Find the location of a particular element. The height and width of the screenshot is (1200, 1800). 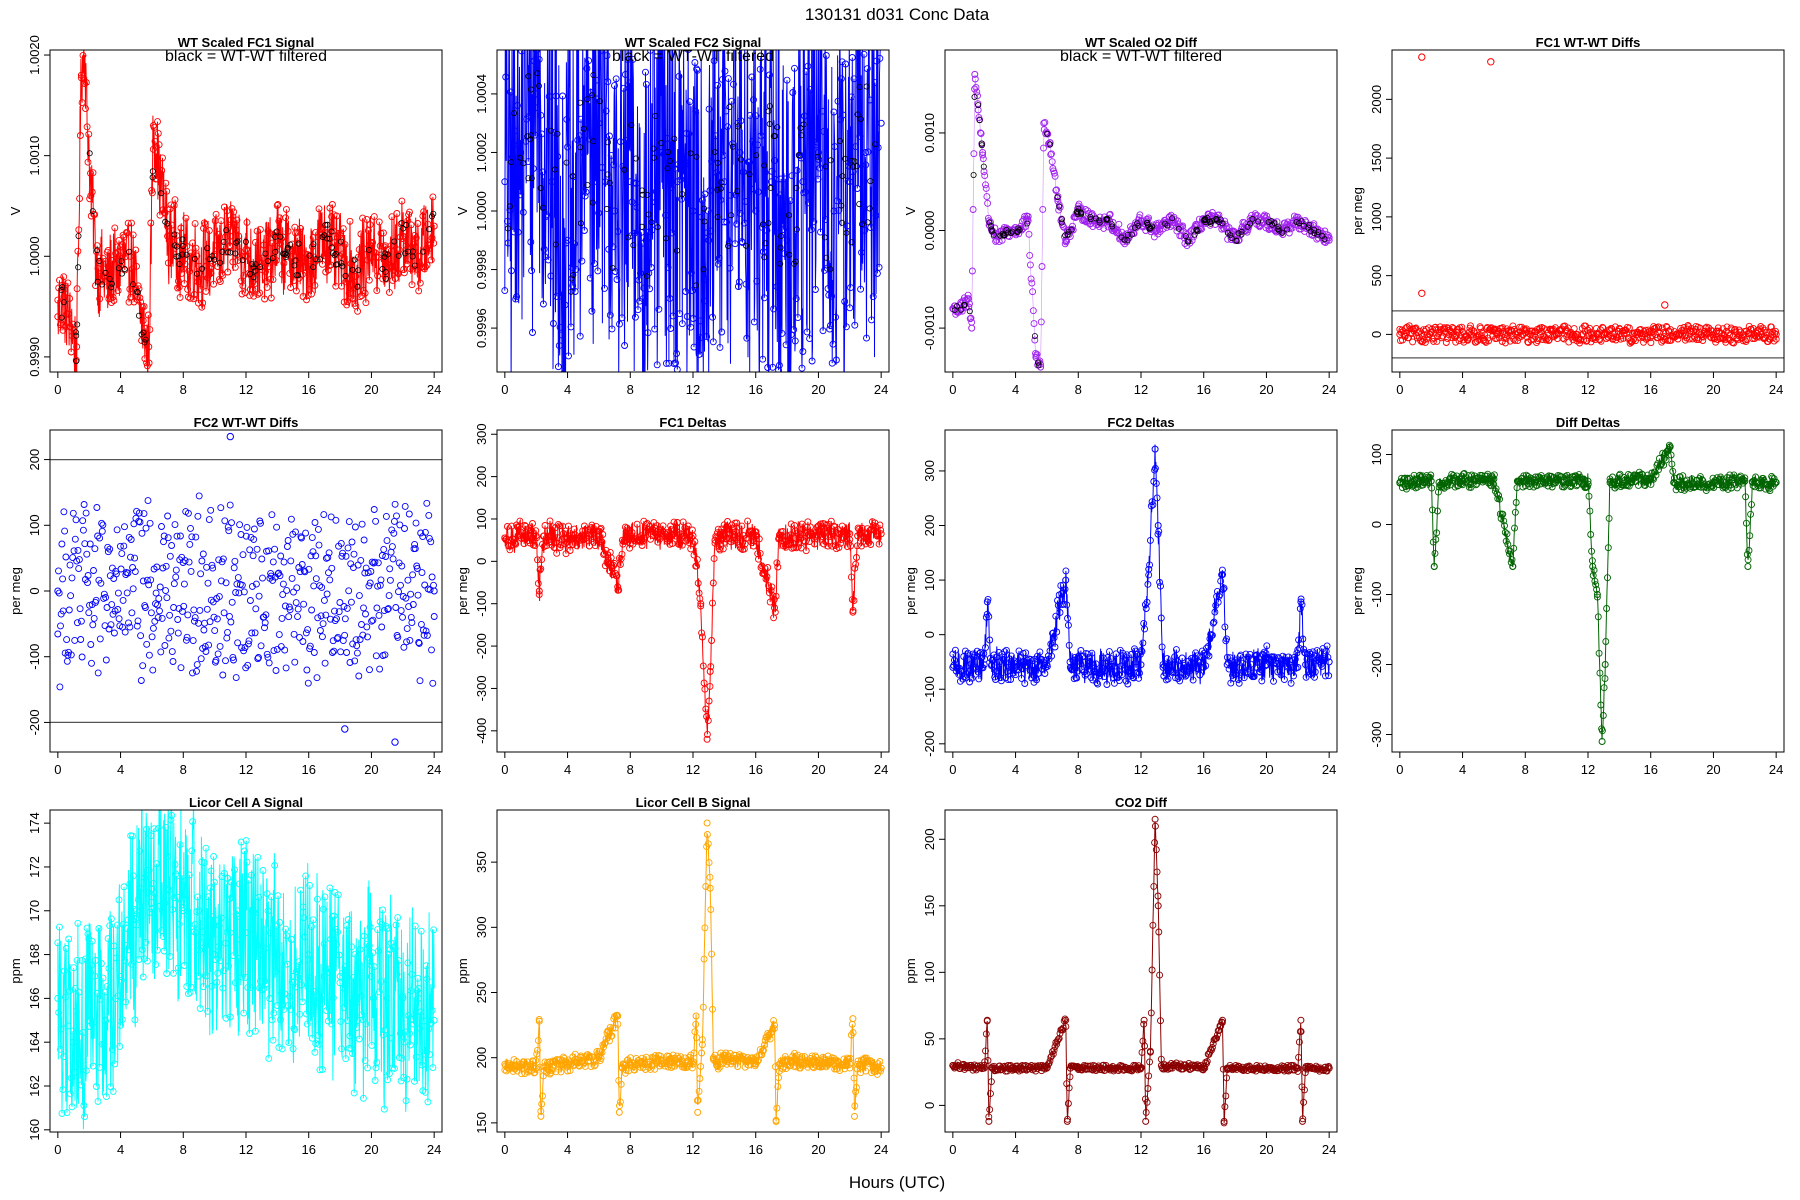

x-tick-label: 0 is located at coordinates (504, 769).